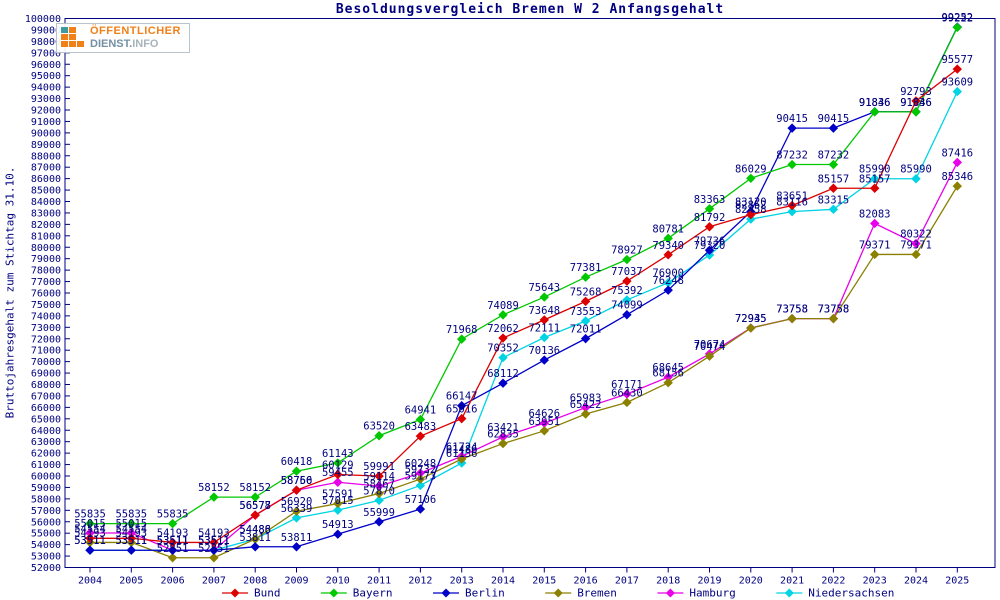  I want to click on y-tick-label: 54000, so click(46, 545).